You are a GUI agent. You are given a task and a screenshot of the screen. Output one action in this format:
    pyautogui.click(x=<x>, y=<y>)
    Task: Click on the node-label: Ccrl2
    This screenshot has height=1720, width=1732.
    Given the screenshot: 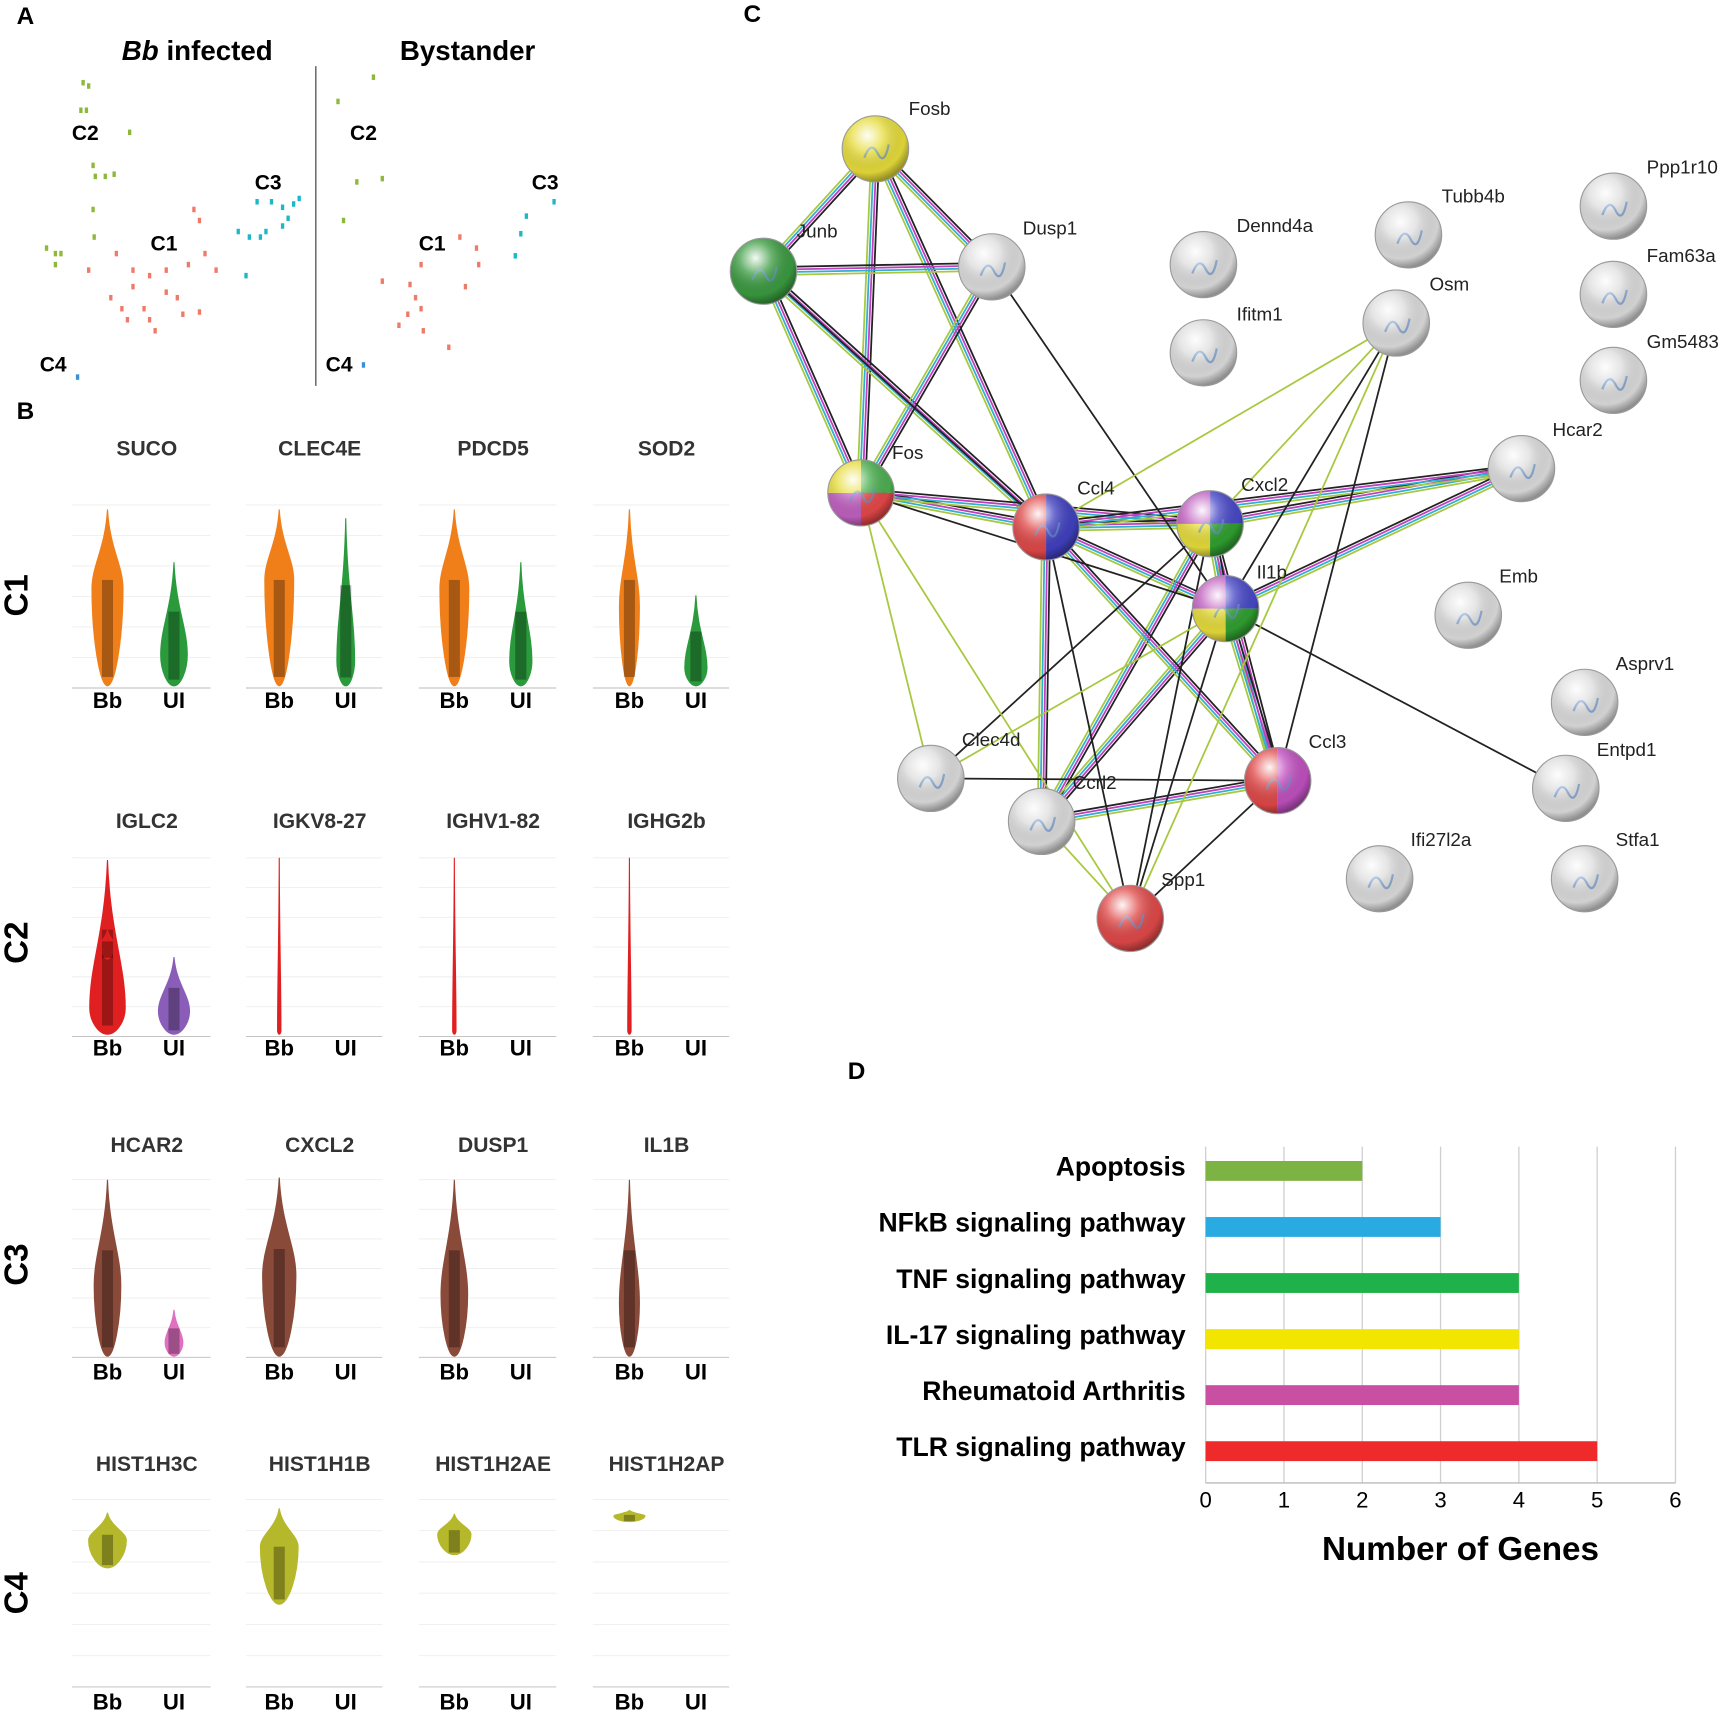 What is the action you would take?
    pyautogui.click(x=1095, y=782)
    